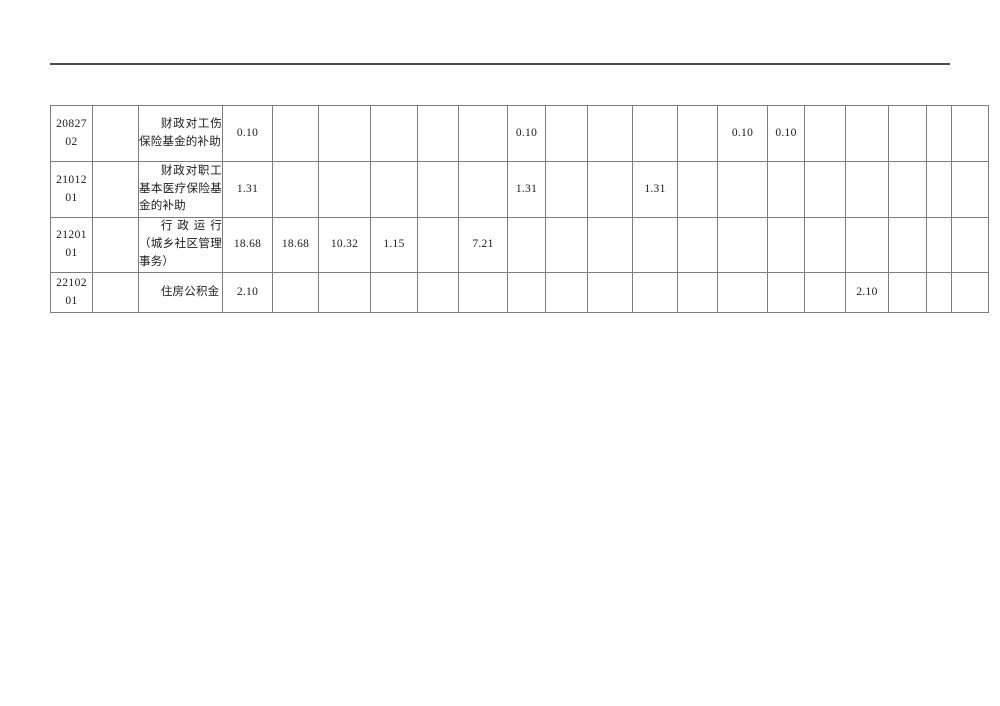  I want to click on code-line-1: 20827, so click(71, 123).